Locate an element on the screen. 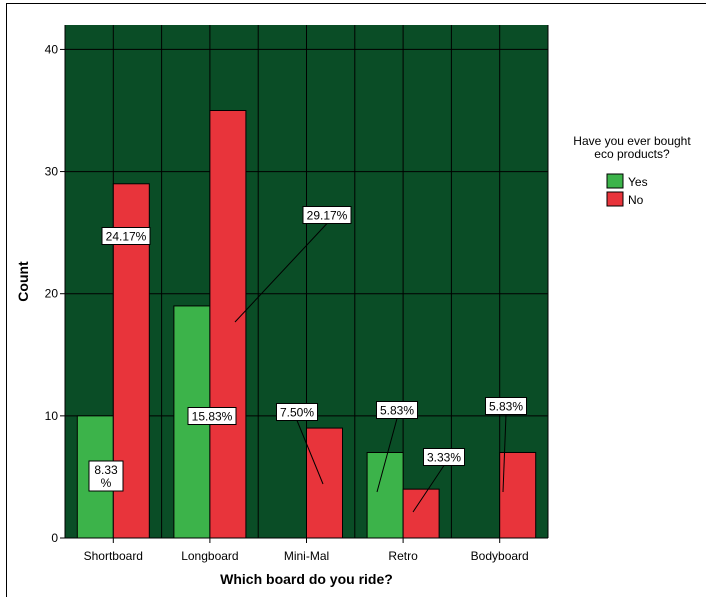  bar-no-bodyboard is located at coordinates (518, 495).